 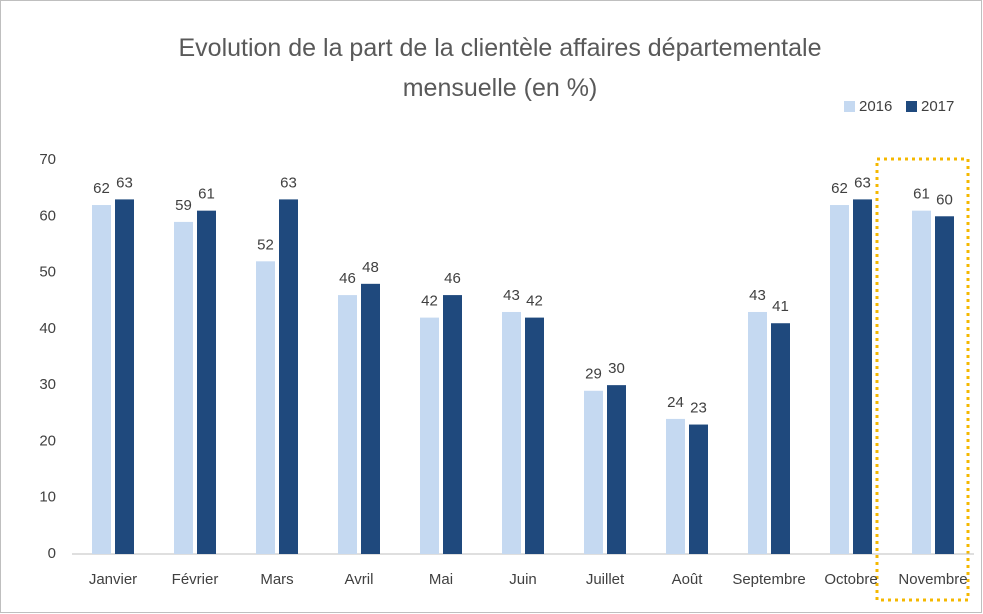 I want to click on data-label: 59, so click(x=183, y=205).